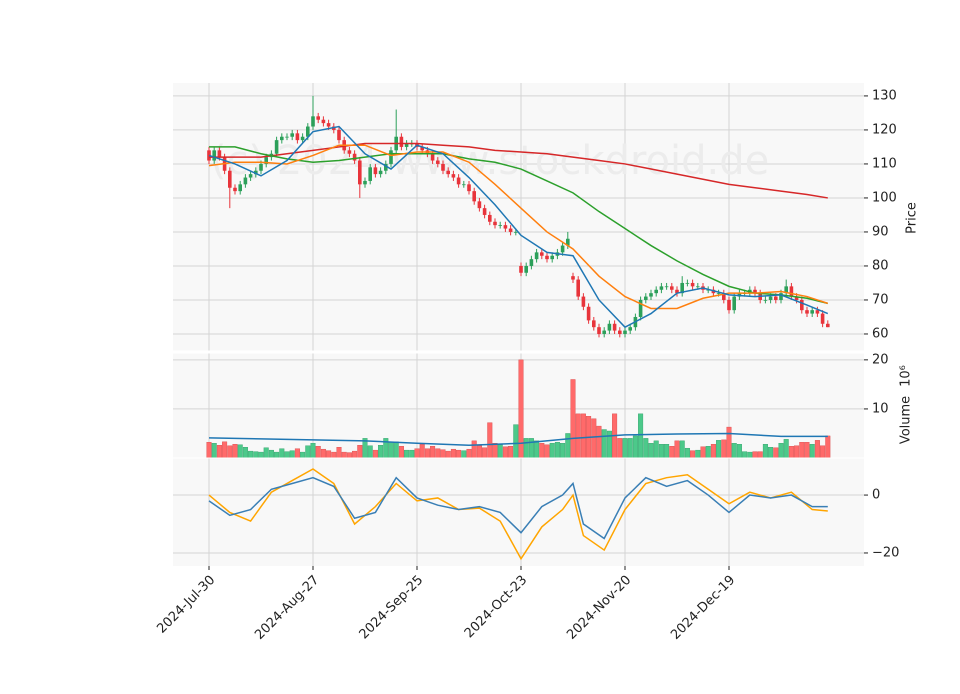  What do you see at coordinates (884, 197) in the screenshot?
I see `y-tick-label: 100` at bounding box center [884, 197].